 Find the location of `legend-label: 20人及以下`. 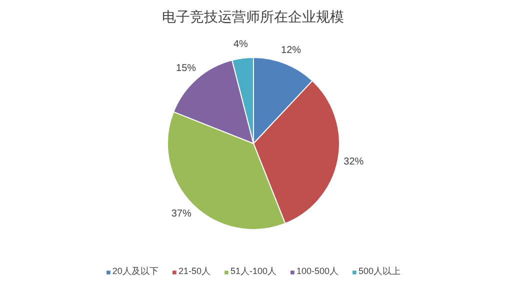

legend-label: 20人及以下 is located at coordinates (135, 271).